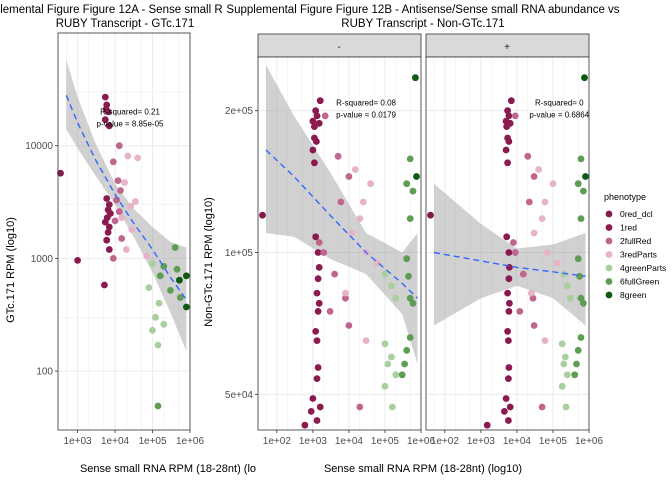  Describe the element at coordinates (559, 115) in the screenshot. I see `stat-annotation: p-value = 0.6864` at that location.